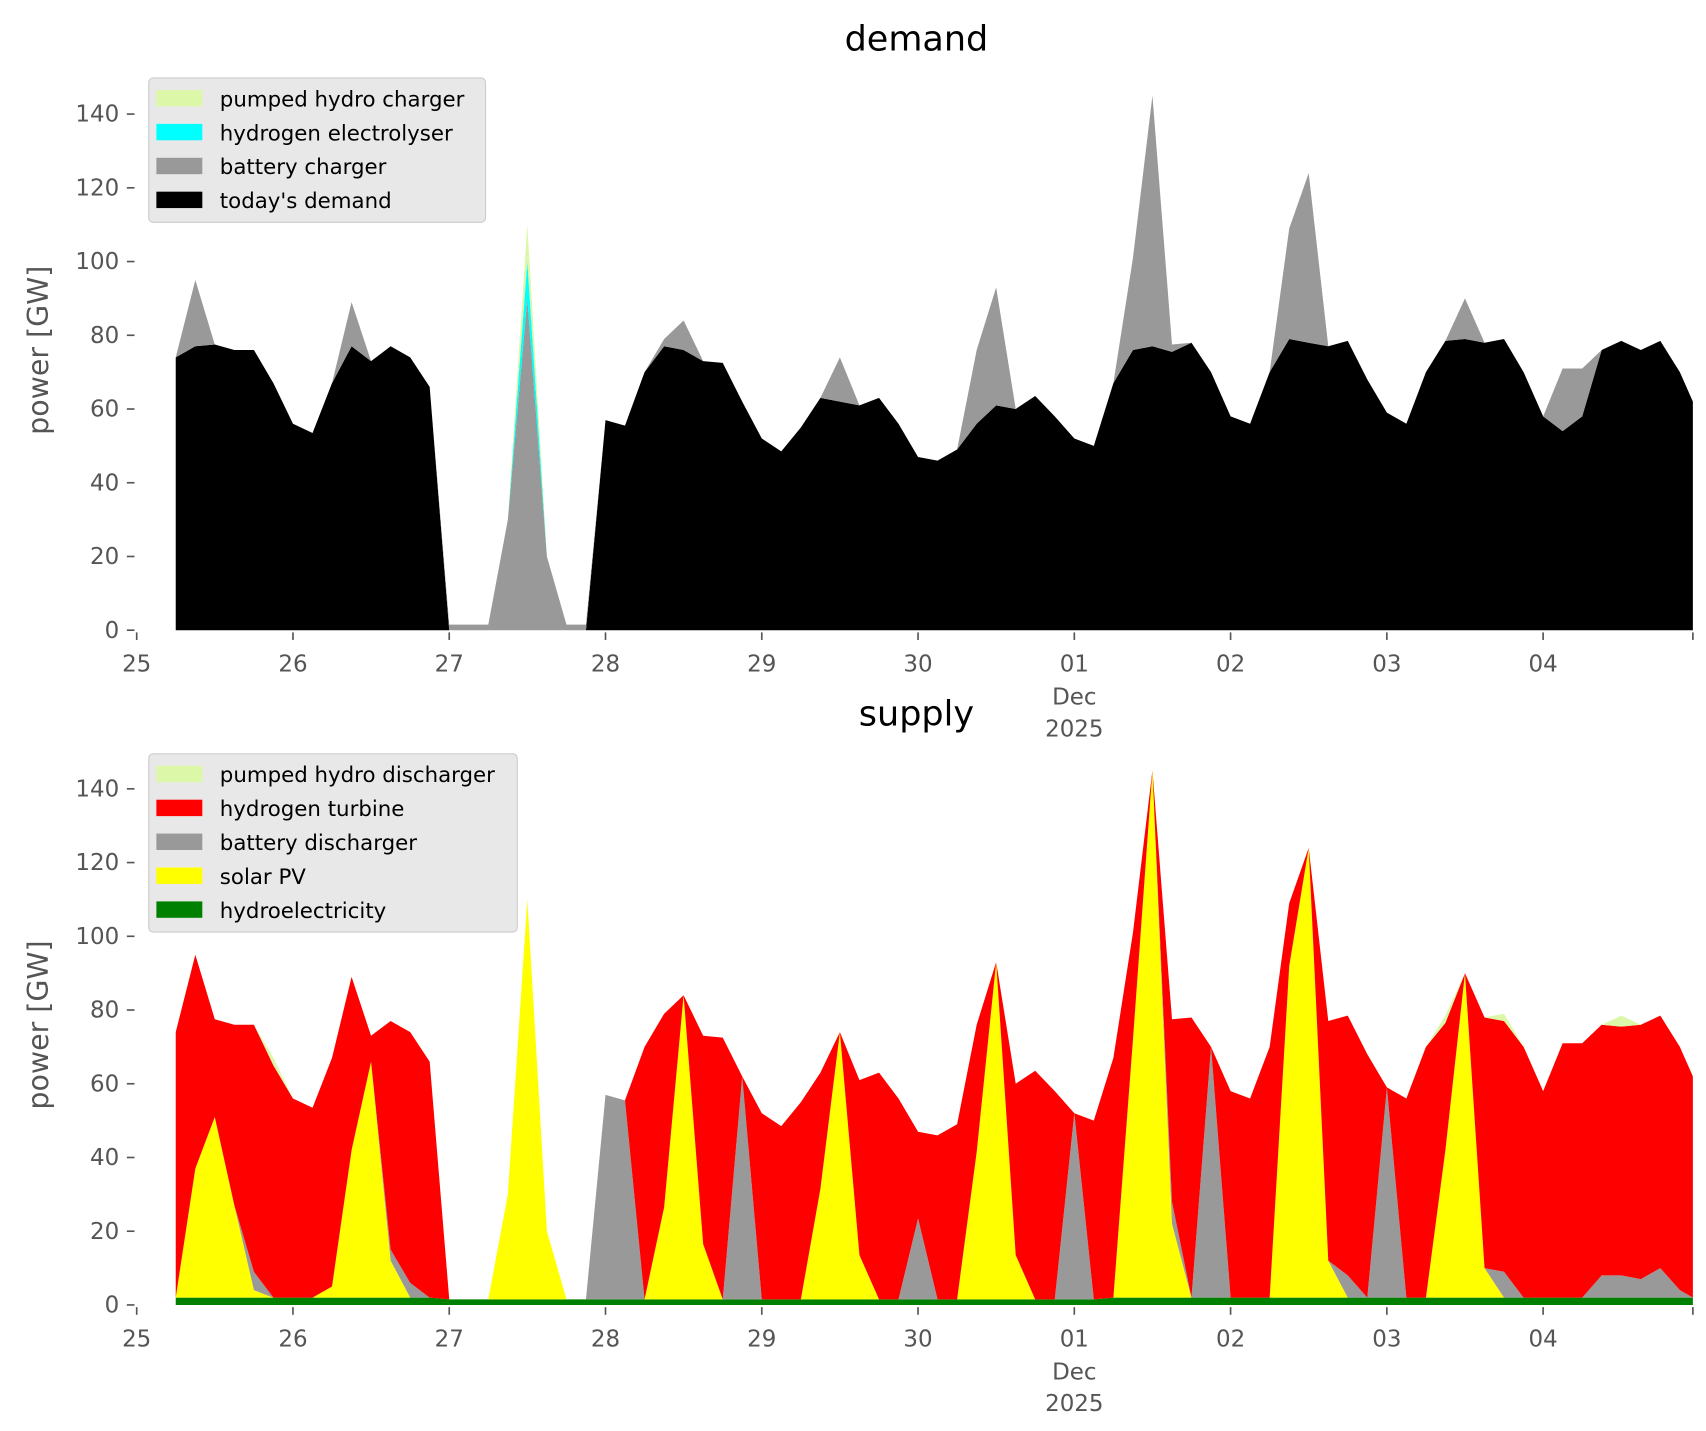  I want to click on legend-label: hydrogen electrolyser, so click(336, 133).